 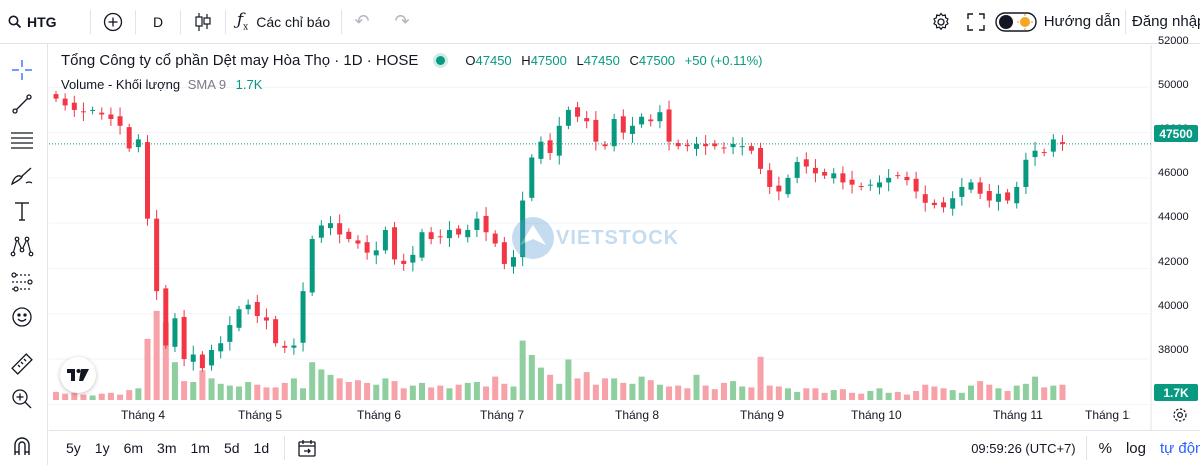 What do you see at coordinates (22, 70) in the screenshot?
I see `crosshair-tool` at bounding box center [22, 70].